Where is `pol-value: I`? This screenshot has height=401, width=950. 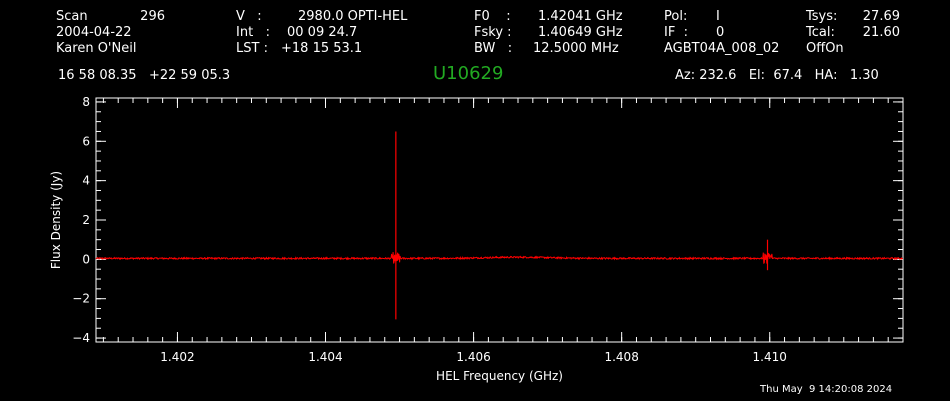
pol-value: I is located at coordinates (718, 16).